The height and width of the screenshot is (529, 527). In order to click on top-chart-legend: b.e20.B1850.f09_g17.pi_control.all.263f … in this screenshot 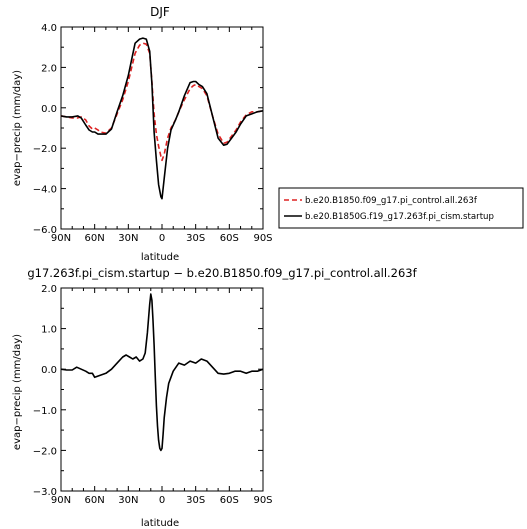, I will do `click(401, 208)`.